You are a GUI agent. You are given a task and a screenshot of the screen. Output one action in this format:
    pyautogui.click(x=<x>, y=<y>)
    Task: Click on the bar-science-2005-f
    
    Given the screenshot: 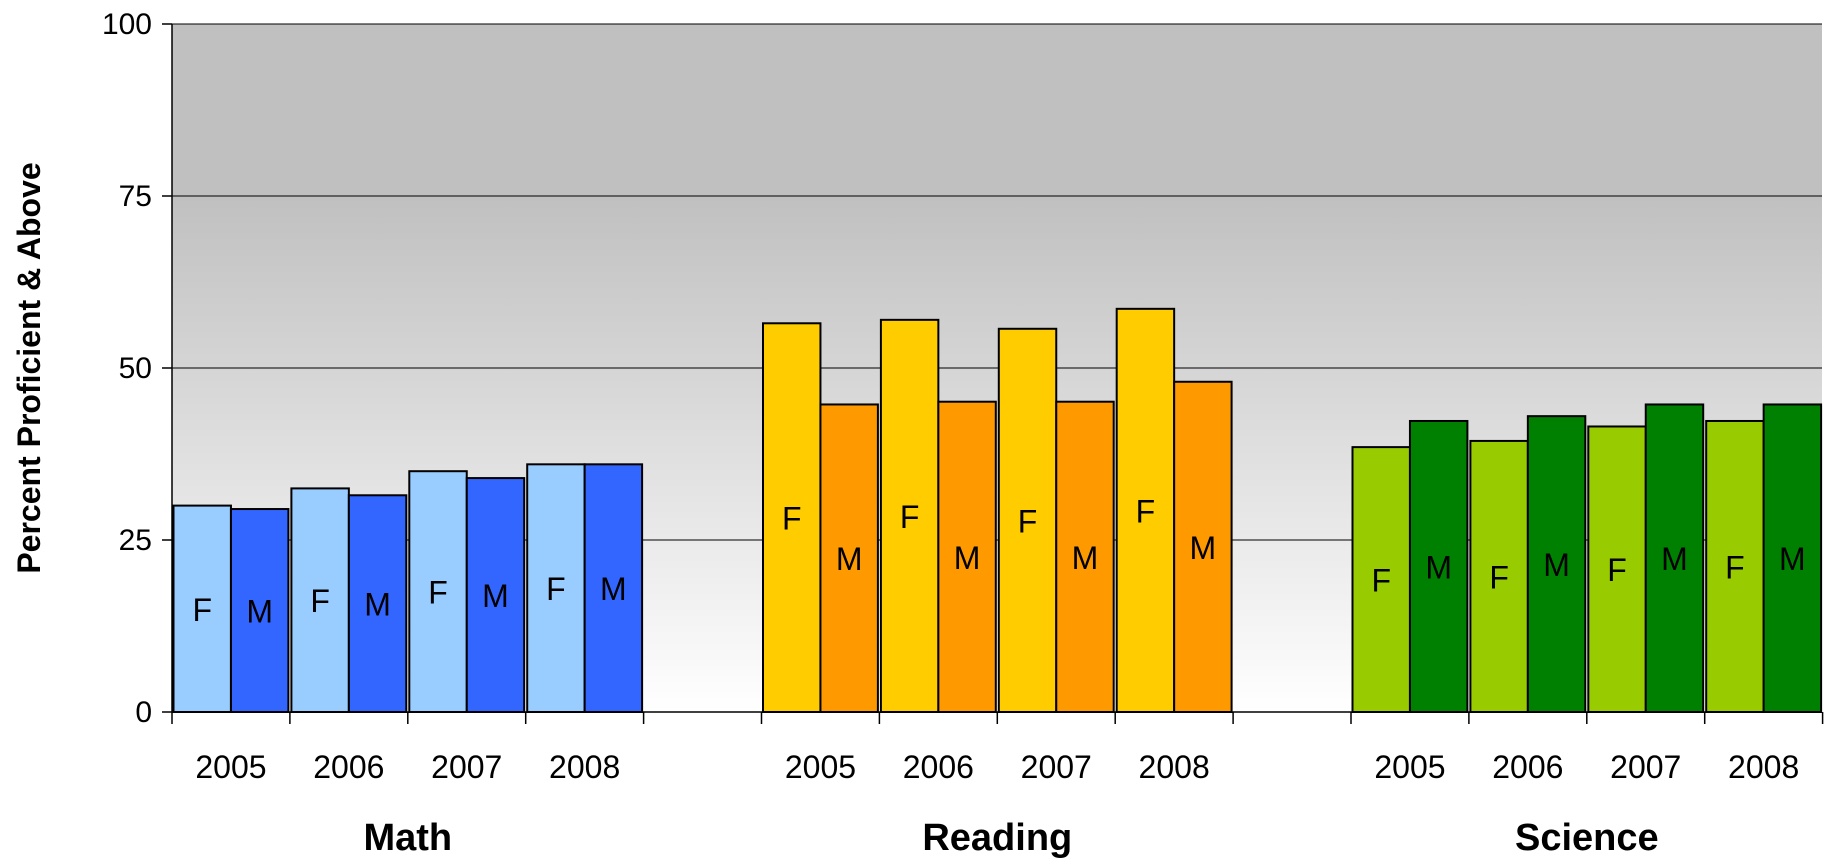 What is the action you would take?
    pyautogui.click(x=1381, y=579)
    